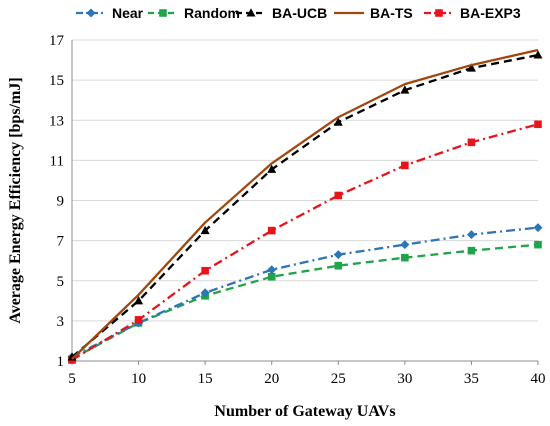 This screenshot has height=426, width=550. I want to click on legend-item-ba-ts: BA-TS, so click(373, 13).